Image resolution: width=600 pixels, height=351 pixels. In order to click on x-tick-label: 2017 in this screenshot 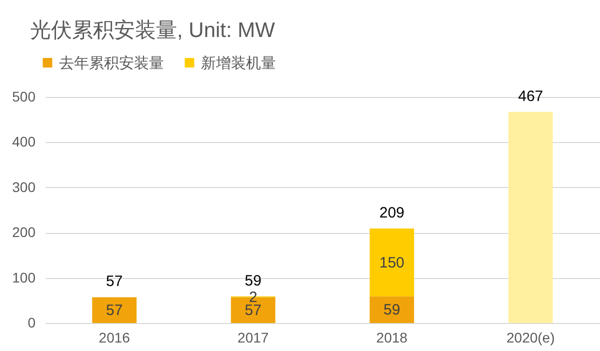, I will do `click(253, 338)`.